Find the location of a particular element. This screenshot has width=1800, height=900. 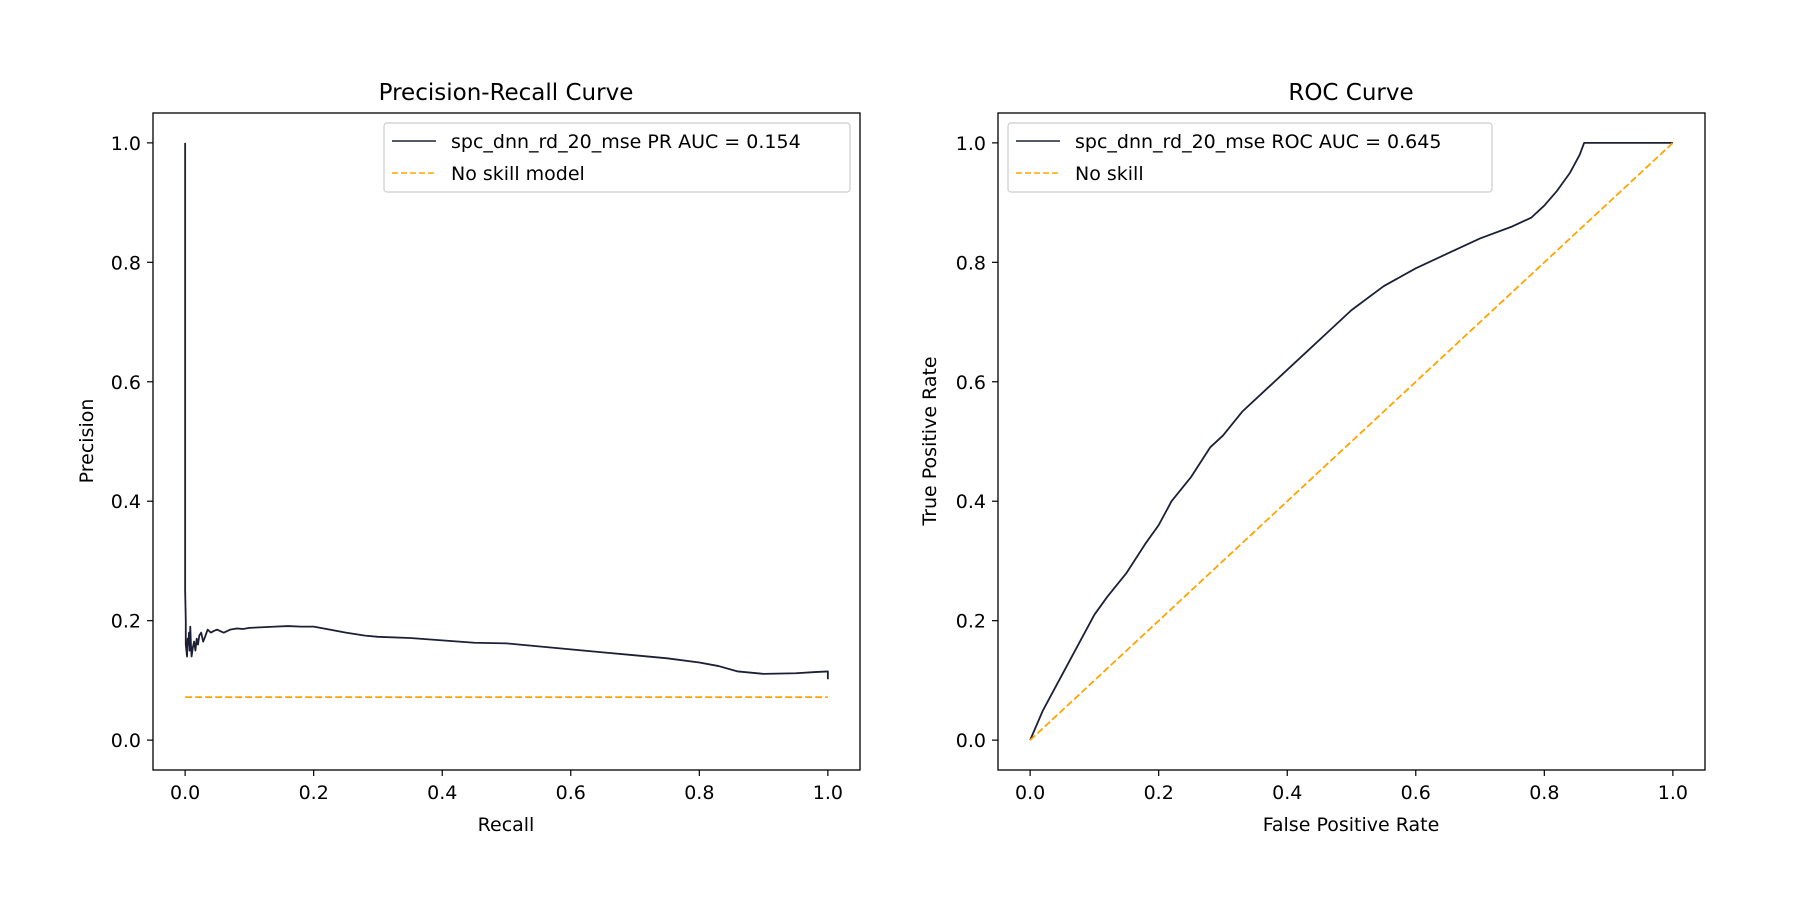

pr-y-tick-label-3: 0.6 is located at coordinates (126, 383).